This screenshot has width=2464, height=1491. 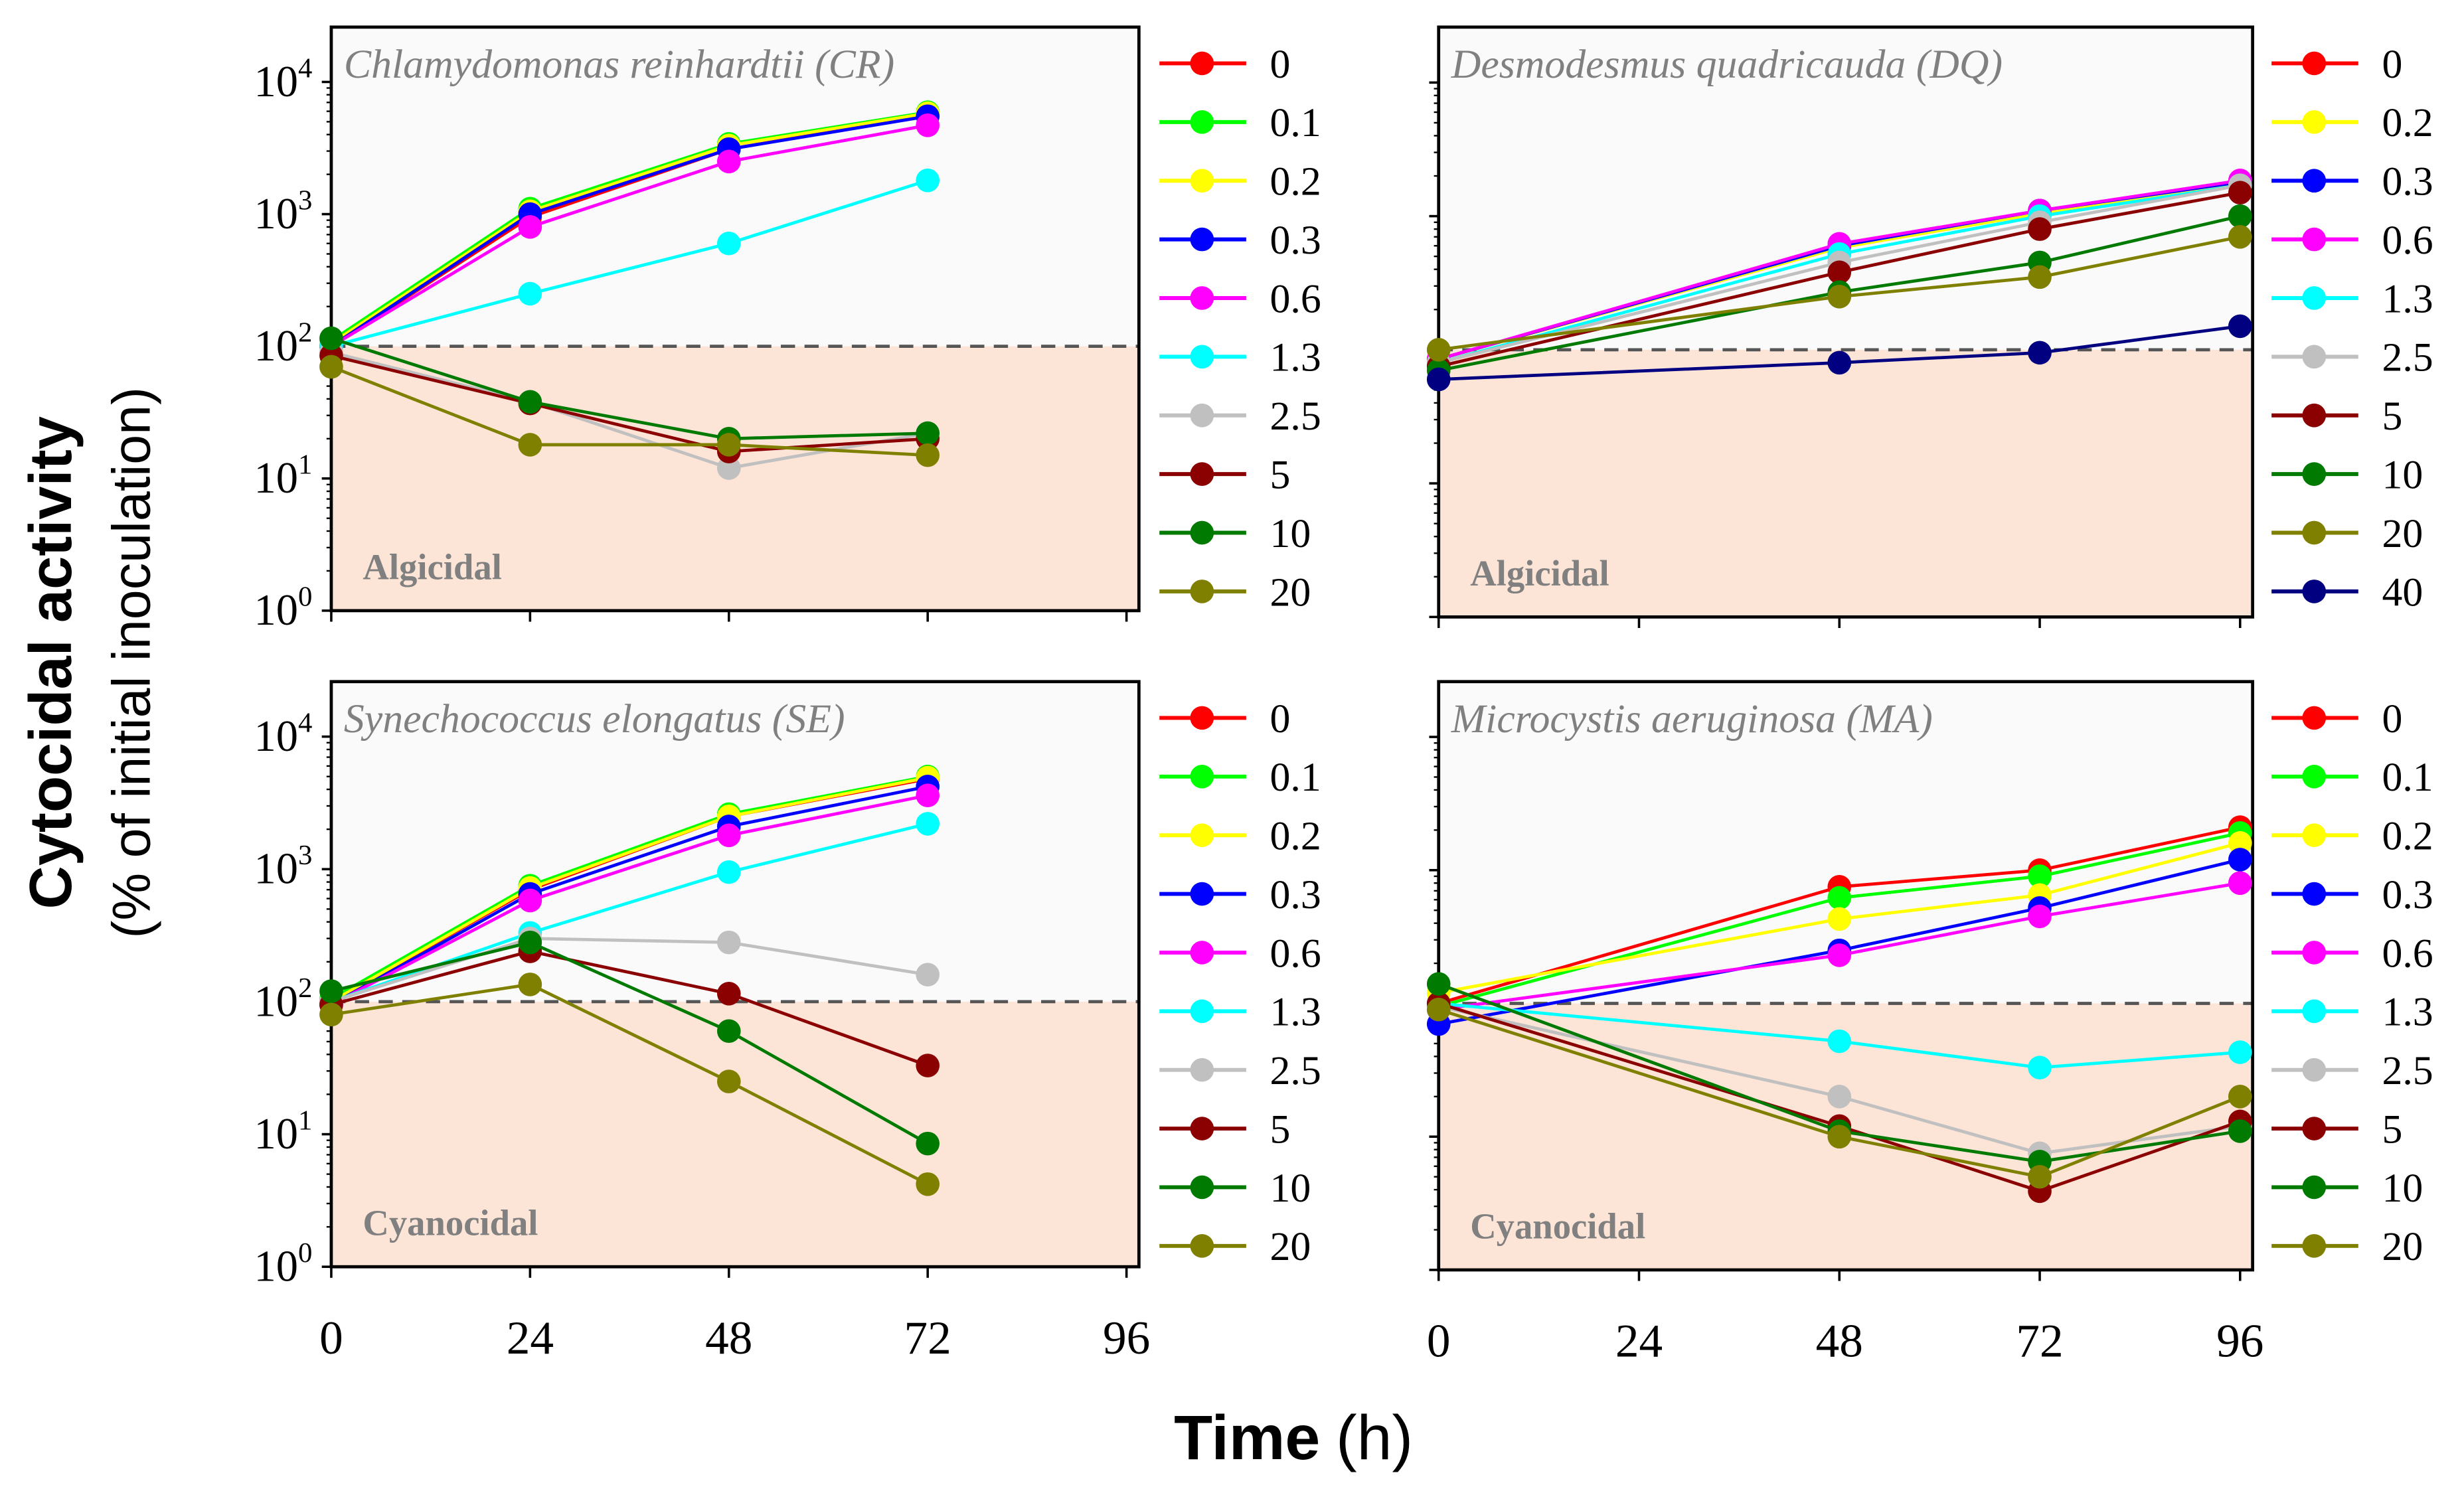 I want to click on y-tick-exponent: 0, so click(x=305, y=1253).